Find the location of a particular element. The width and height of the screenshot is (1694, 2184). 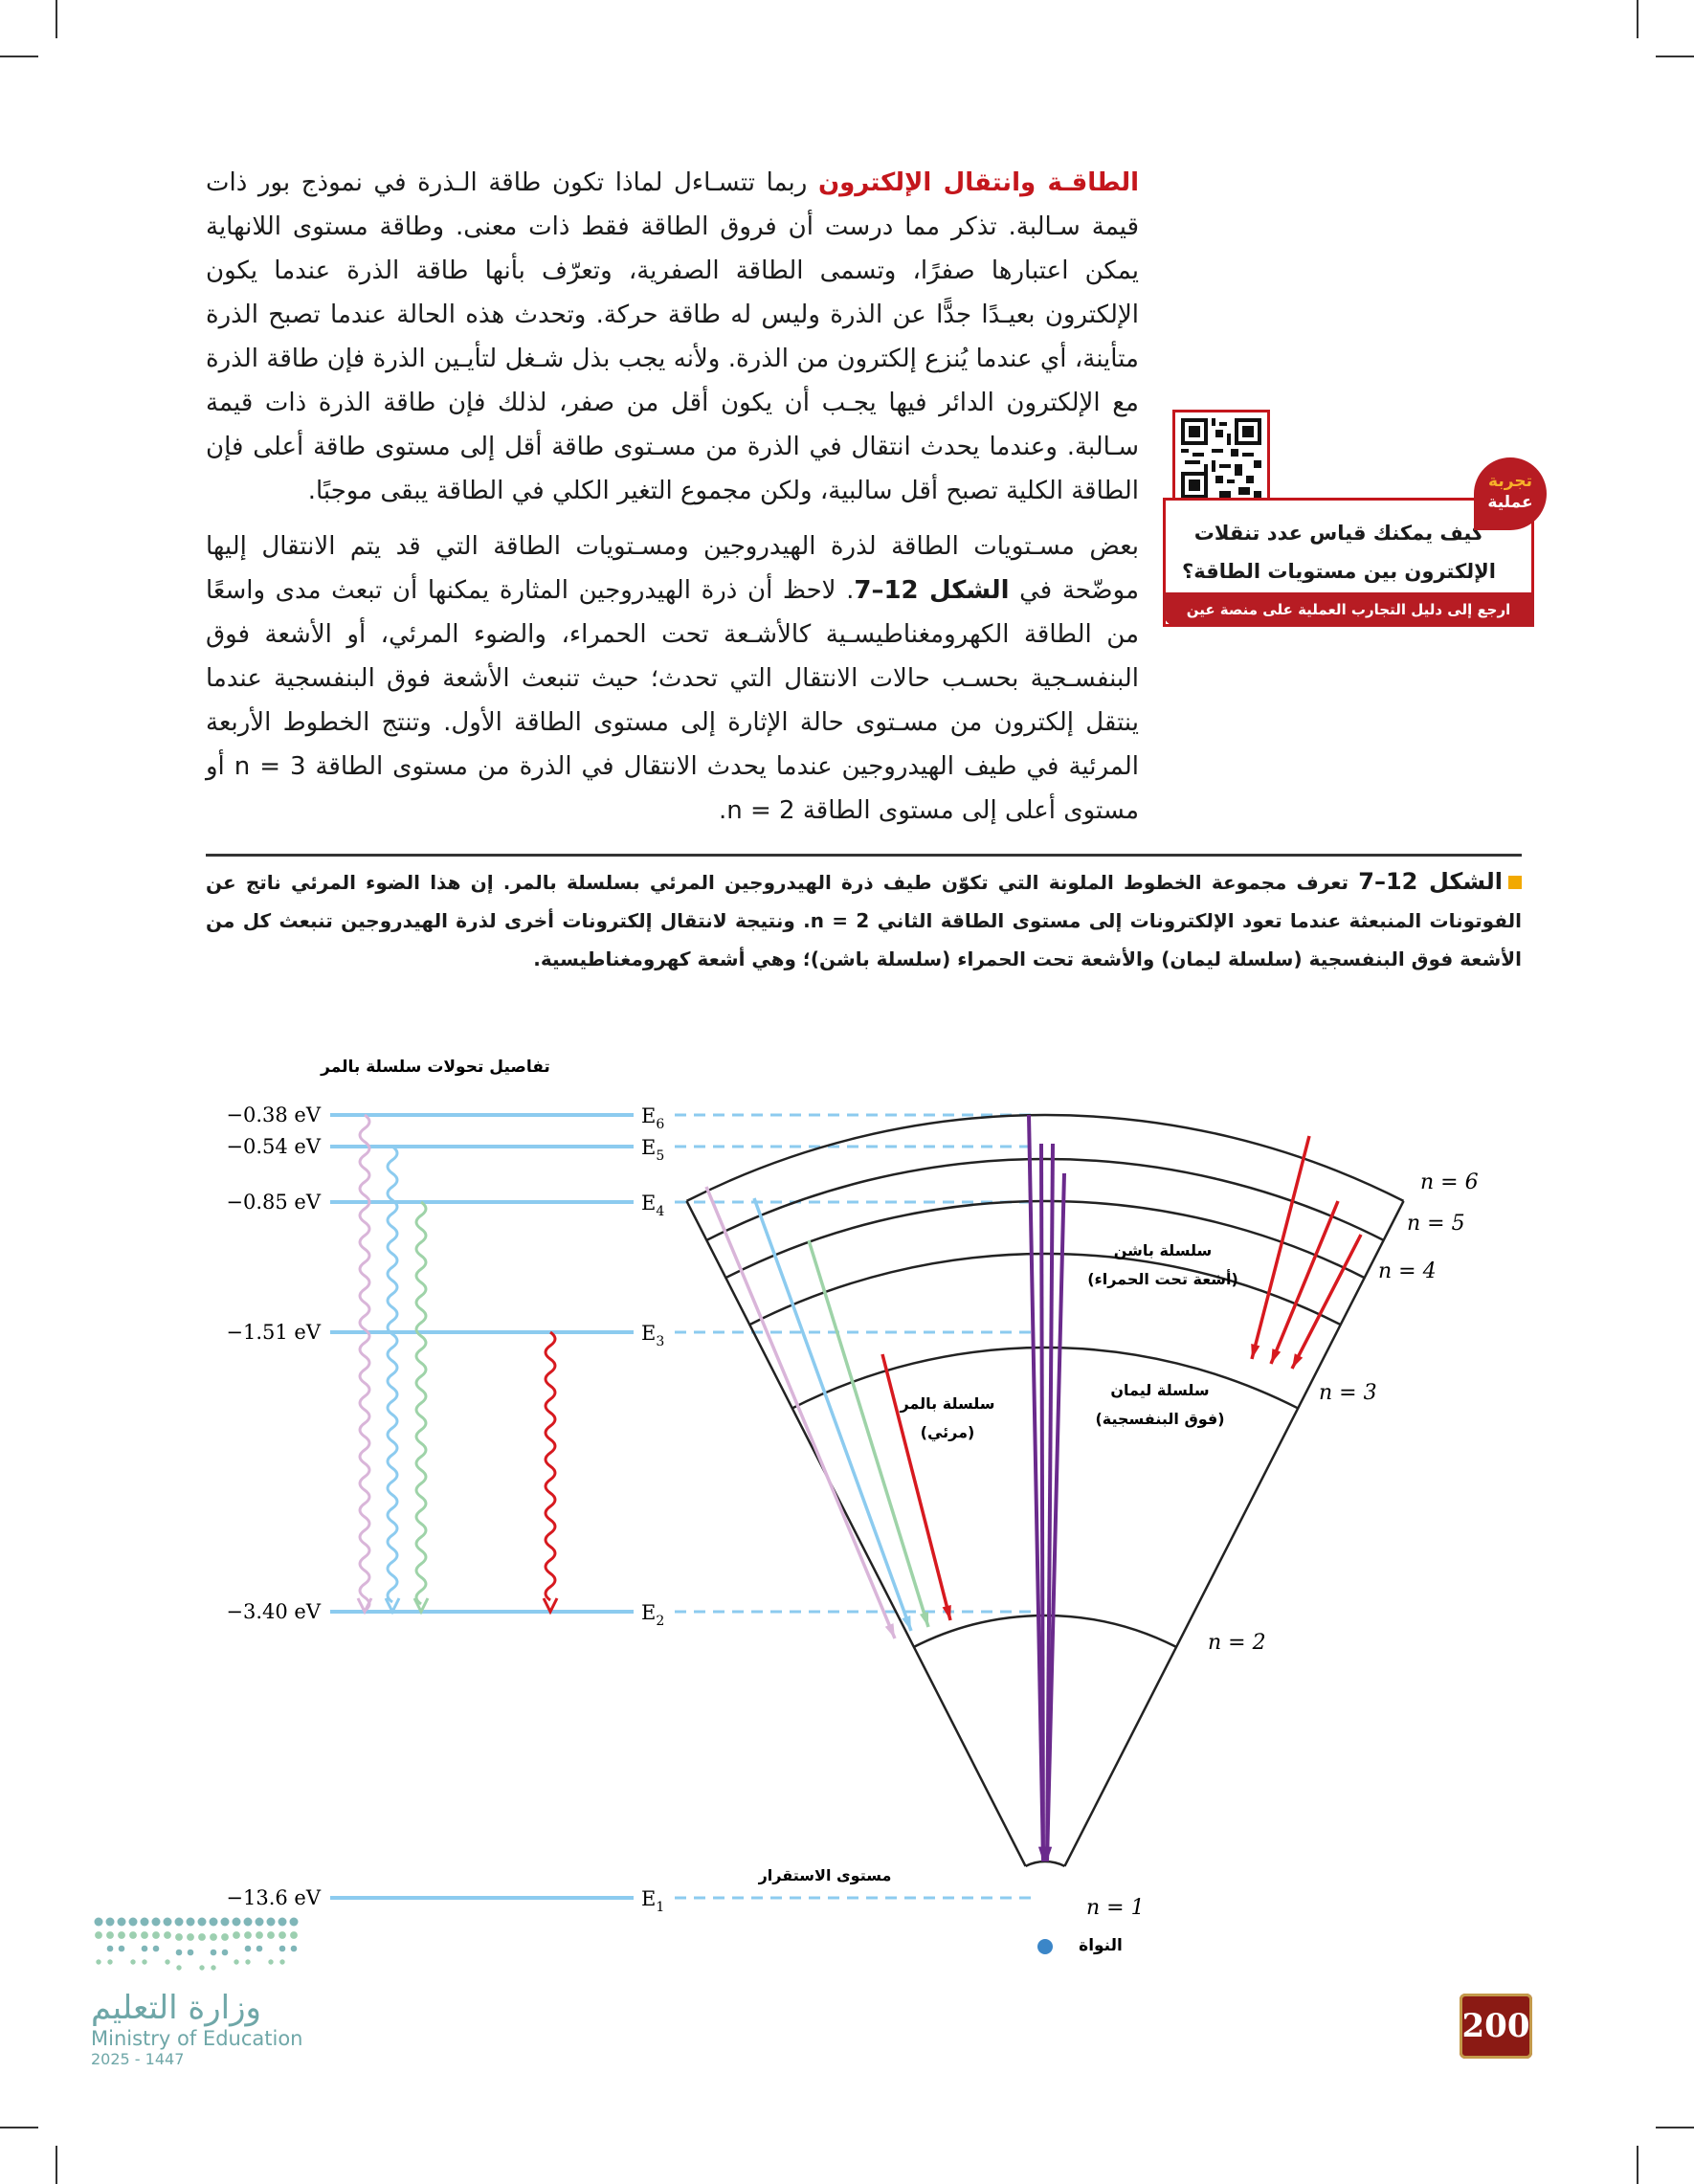

balmer-series-label: سلسلة بالمر is located at coordinates (946, 1404).